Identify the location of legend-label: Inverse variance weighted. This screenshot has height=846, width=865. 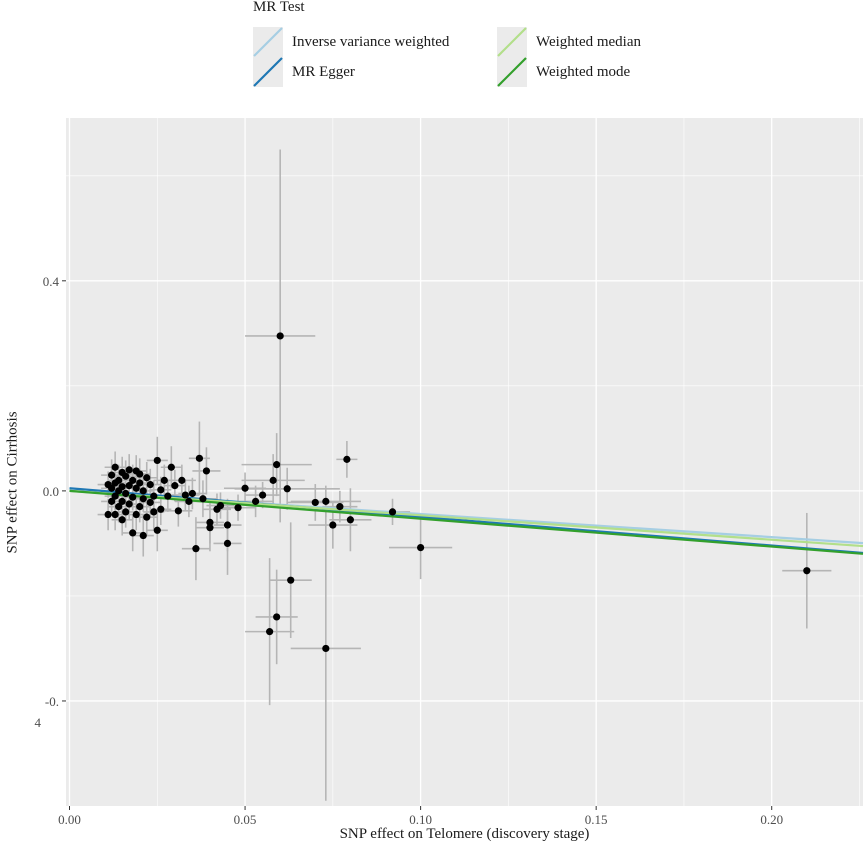
(371, 41).